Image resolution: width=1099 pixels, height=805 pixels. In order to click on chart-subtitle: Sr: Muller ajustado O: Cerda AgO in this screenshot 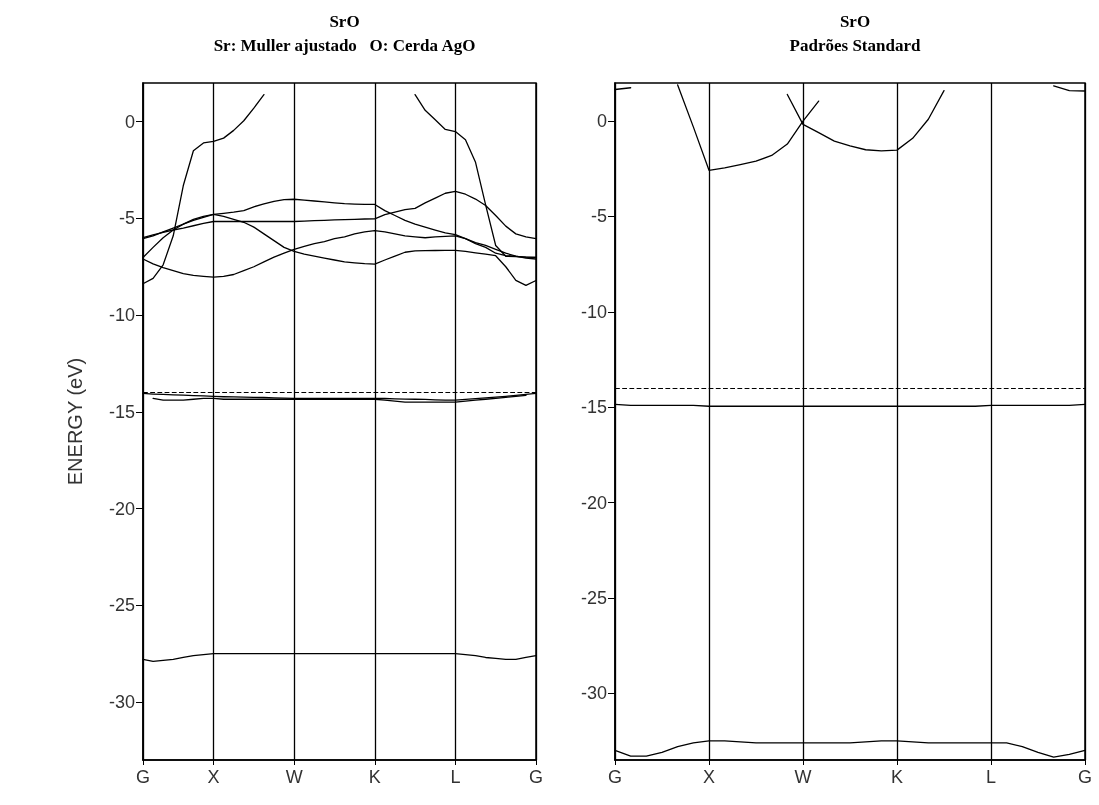, I will do `click(344, 45)`.